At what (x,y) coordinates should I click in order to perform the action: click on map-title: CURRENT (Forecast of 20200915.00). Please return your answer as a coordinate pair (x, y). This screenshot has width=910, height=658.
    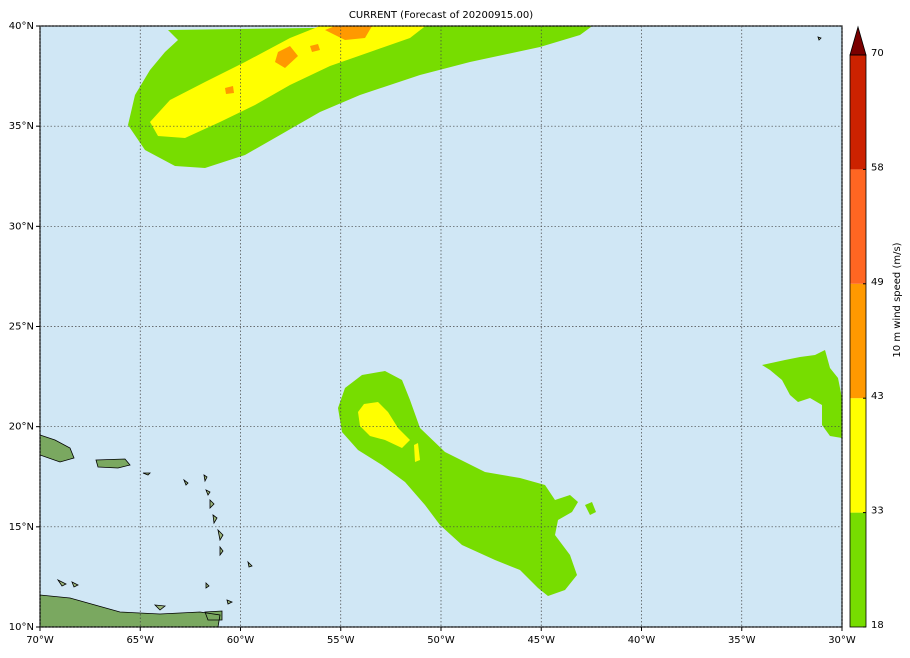
    Looking at the image, I should click on (441, 15).